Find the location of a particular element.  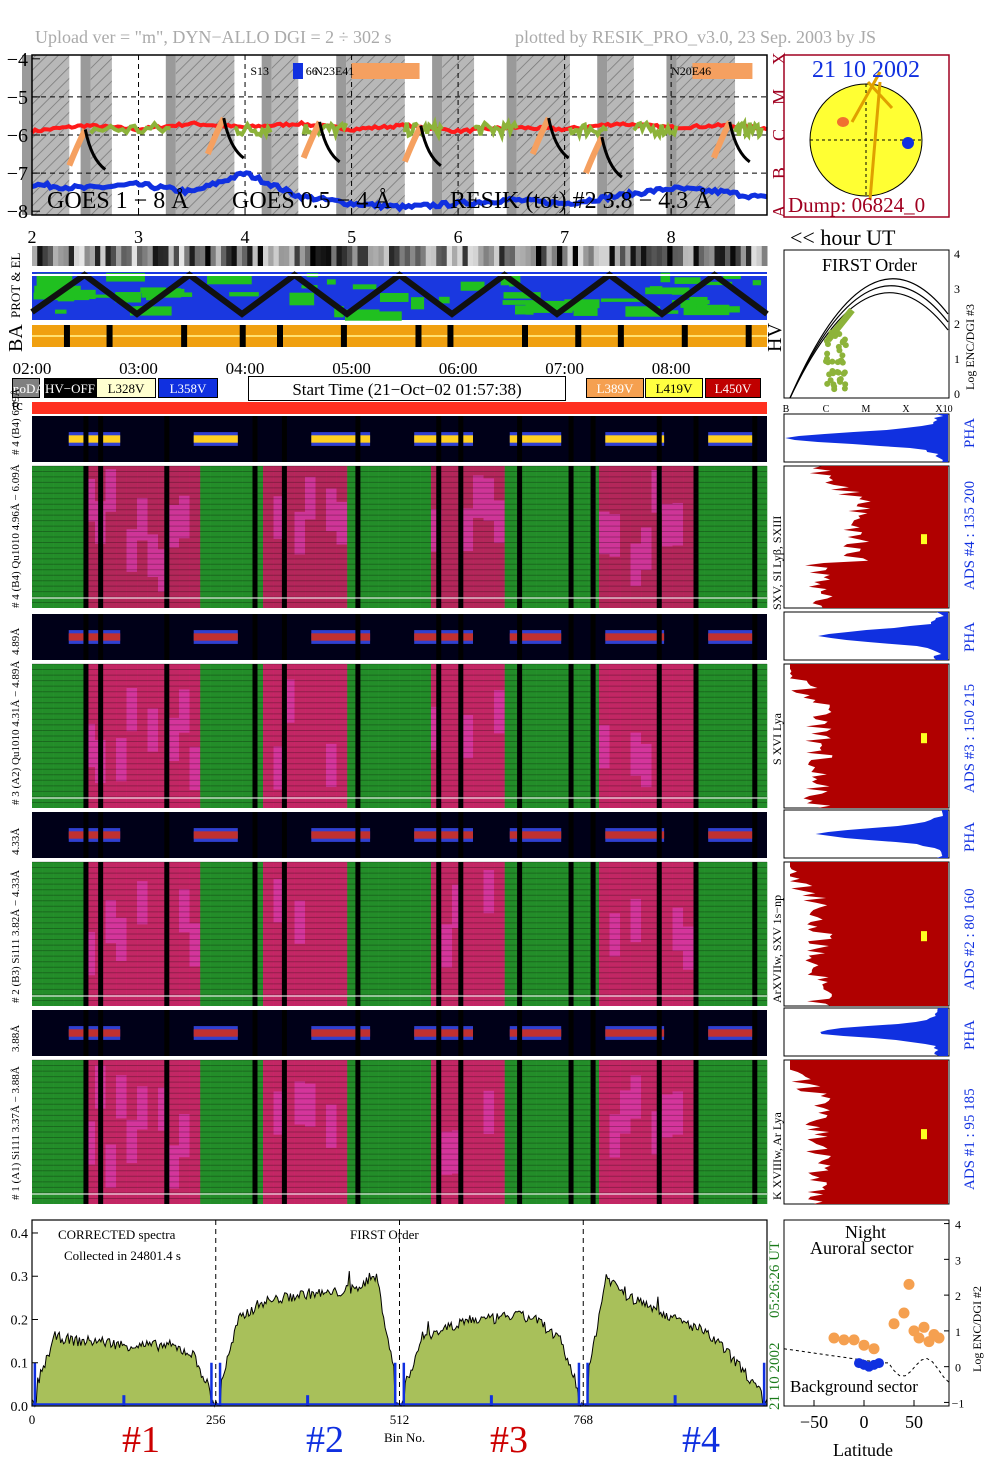

ch1-pha-label: 3.88Å is located at coordinates (16, 1038).